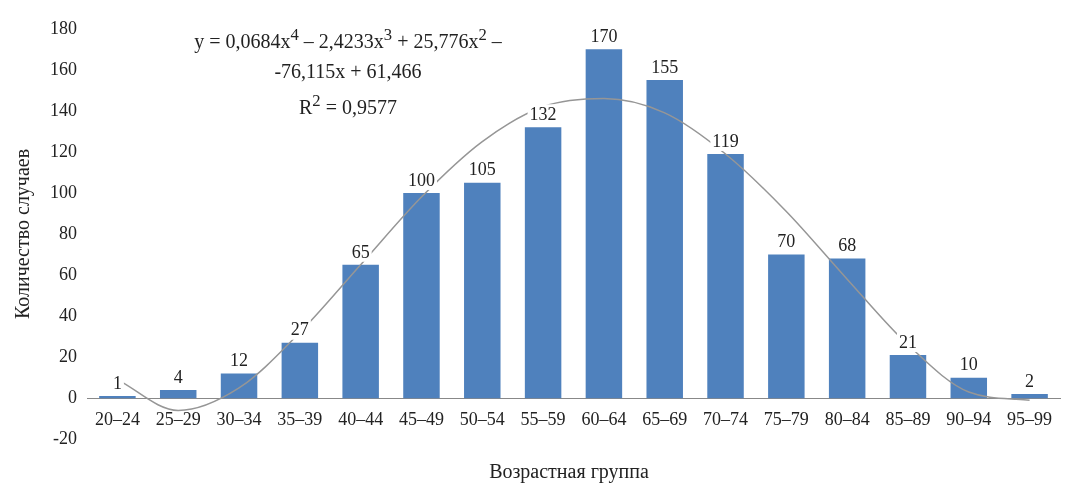  What do you see at coordinates (348, 71) in the screenshot?
I see `annotation: -76,115x + 61,466` at bounding box center [348, 71].